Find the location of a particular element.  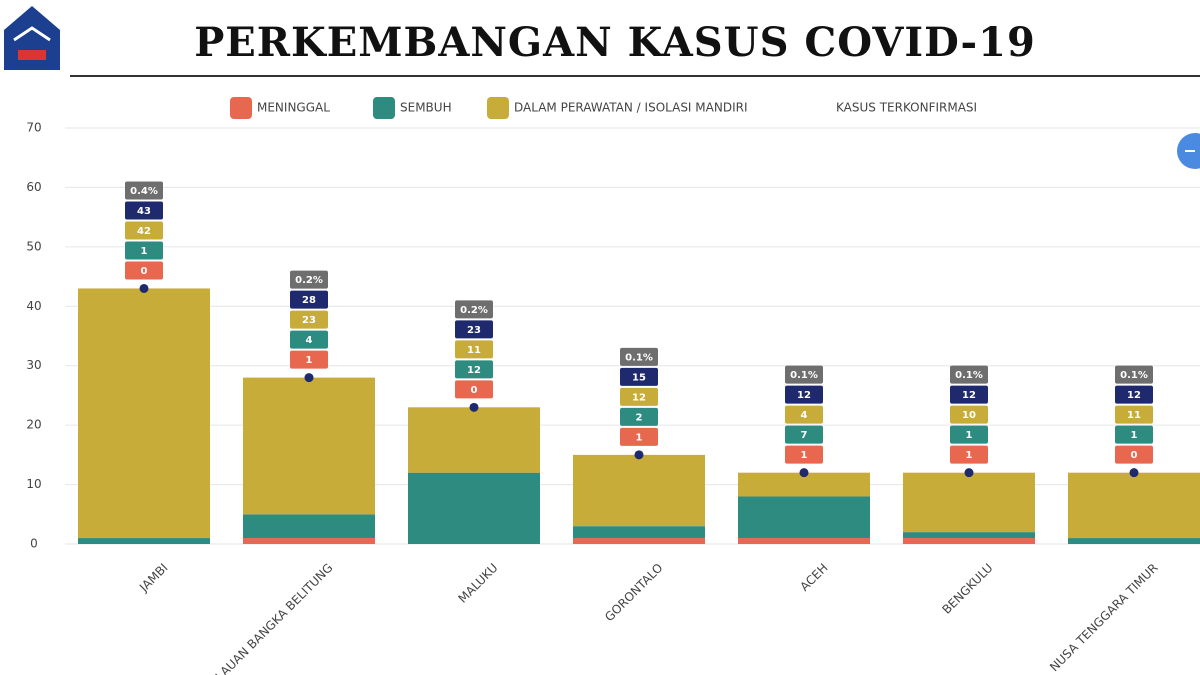

x-tick-label: ACEH is located at coordinates (813, 577).